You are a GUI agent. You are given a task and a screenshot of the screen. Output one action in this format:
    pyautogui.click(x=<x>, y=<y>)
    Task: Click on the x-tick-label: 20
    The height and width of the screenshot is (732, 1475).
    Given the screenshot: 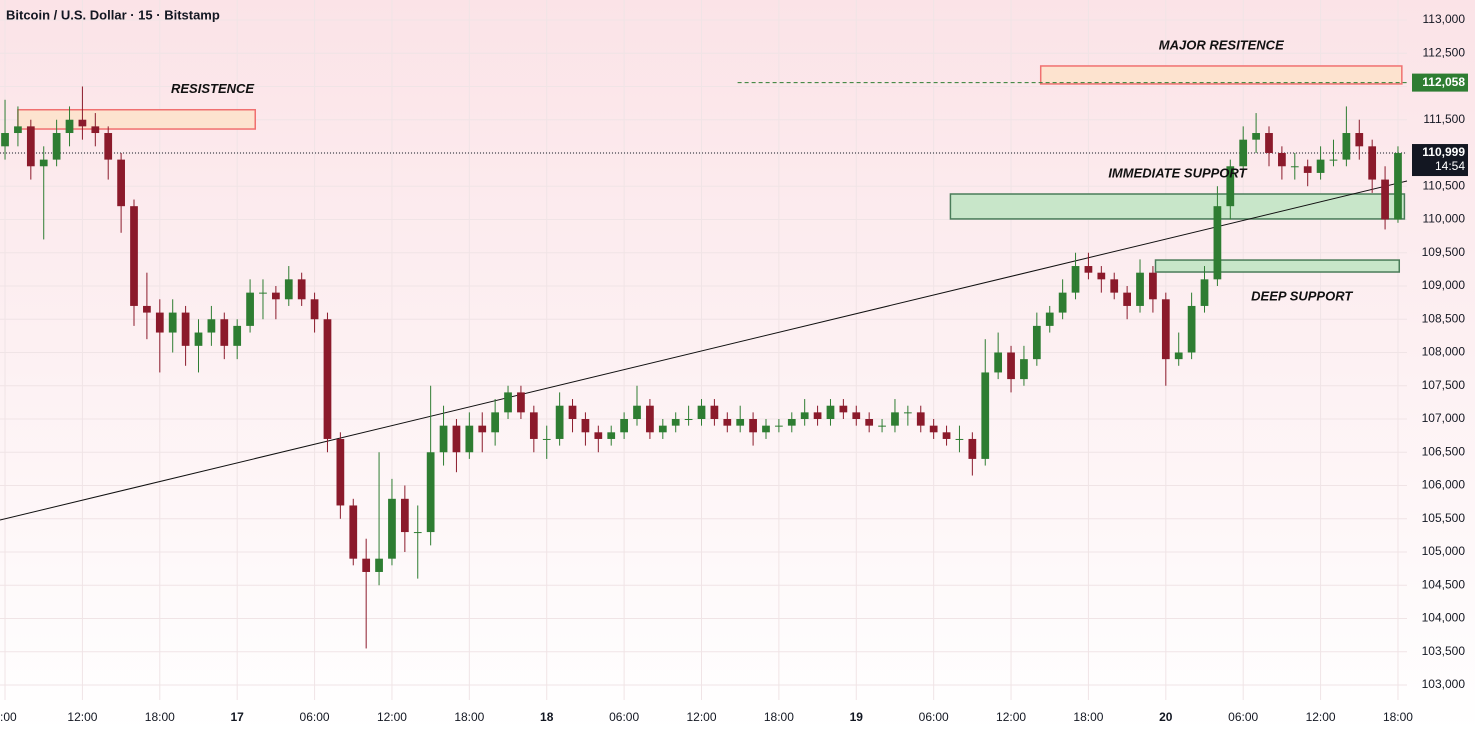 What is the action you would take?
    pyautogui.click(x=1166, y=717)
    